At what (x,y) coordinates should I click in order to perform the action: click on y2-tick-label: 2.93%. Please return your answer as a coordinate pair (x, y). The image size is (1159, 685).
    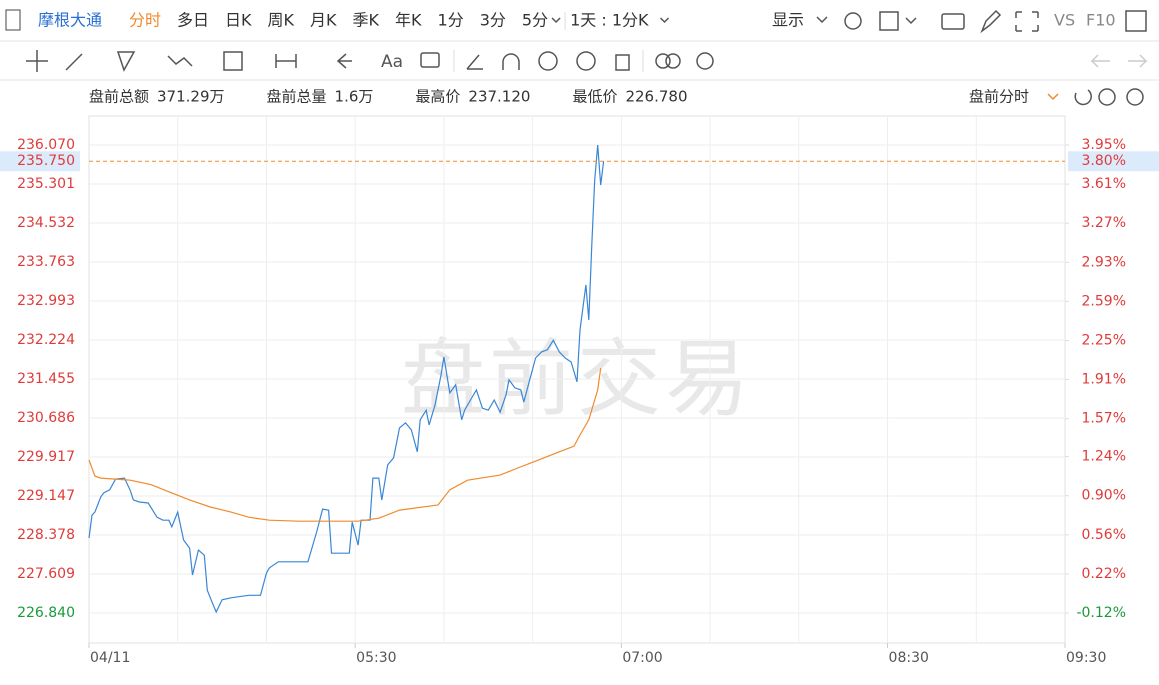
    Looking at the image, I should click on (1104, 262).